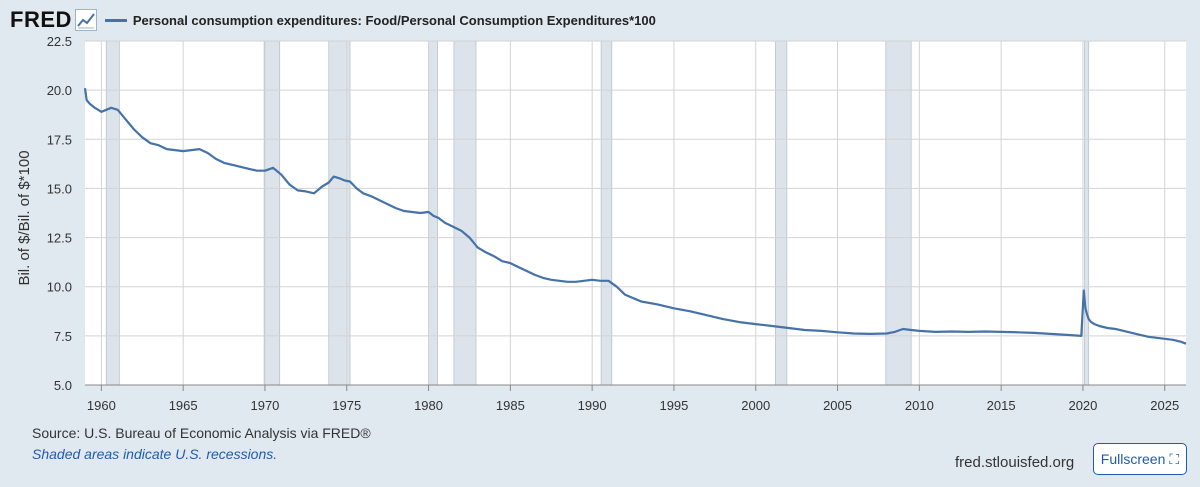  I want to click on x-tick-label: 1985, so click(510, 405).